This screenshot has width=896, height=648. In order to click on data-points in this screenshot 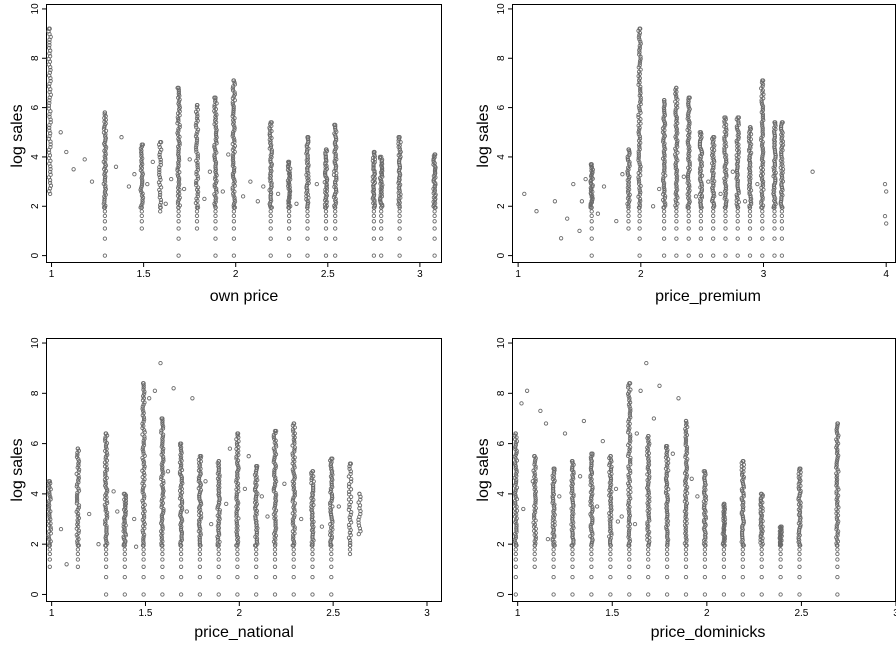, I will do `click(204, 478)`.